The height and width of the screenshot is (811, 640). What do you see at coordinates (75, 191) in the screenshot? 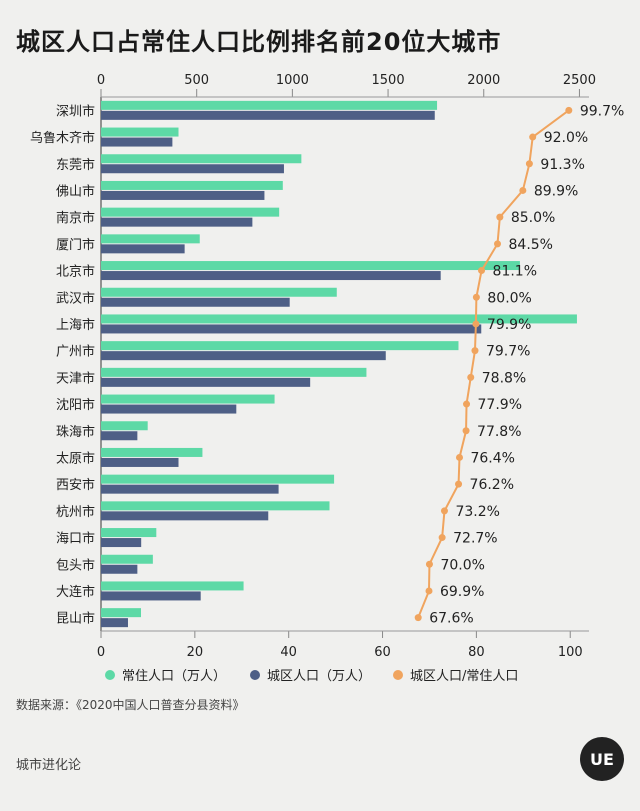
I see `category-label: 佛山市` at bounding box center [75, 191].